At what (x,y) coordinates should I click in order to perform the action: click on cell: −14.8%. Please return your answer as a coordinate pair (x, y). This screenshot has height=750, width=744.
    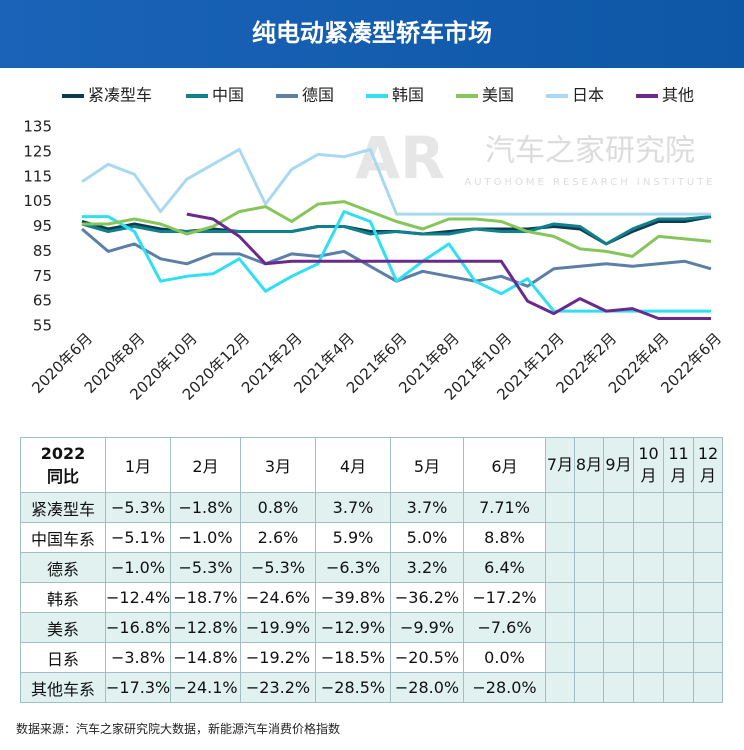
    Looking at the image, I should click on (205, 657).